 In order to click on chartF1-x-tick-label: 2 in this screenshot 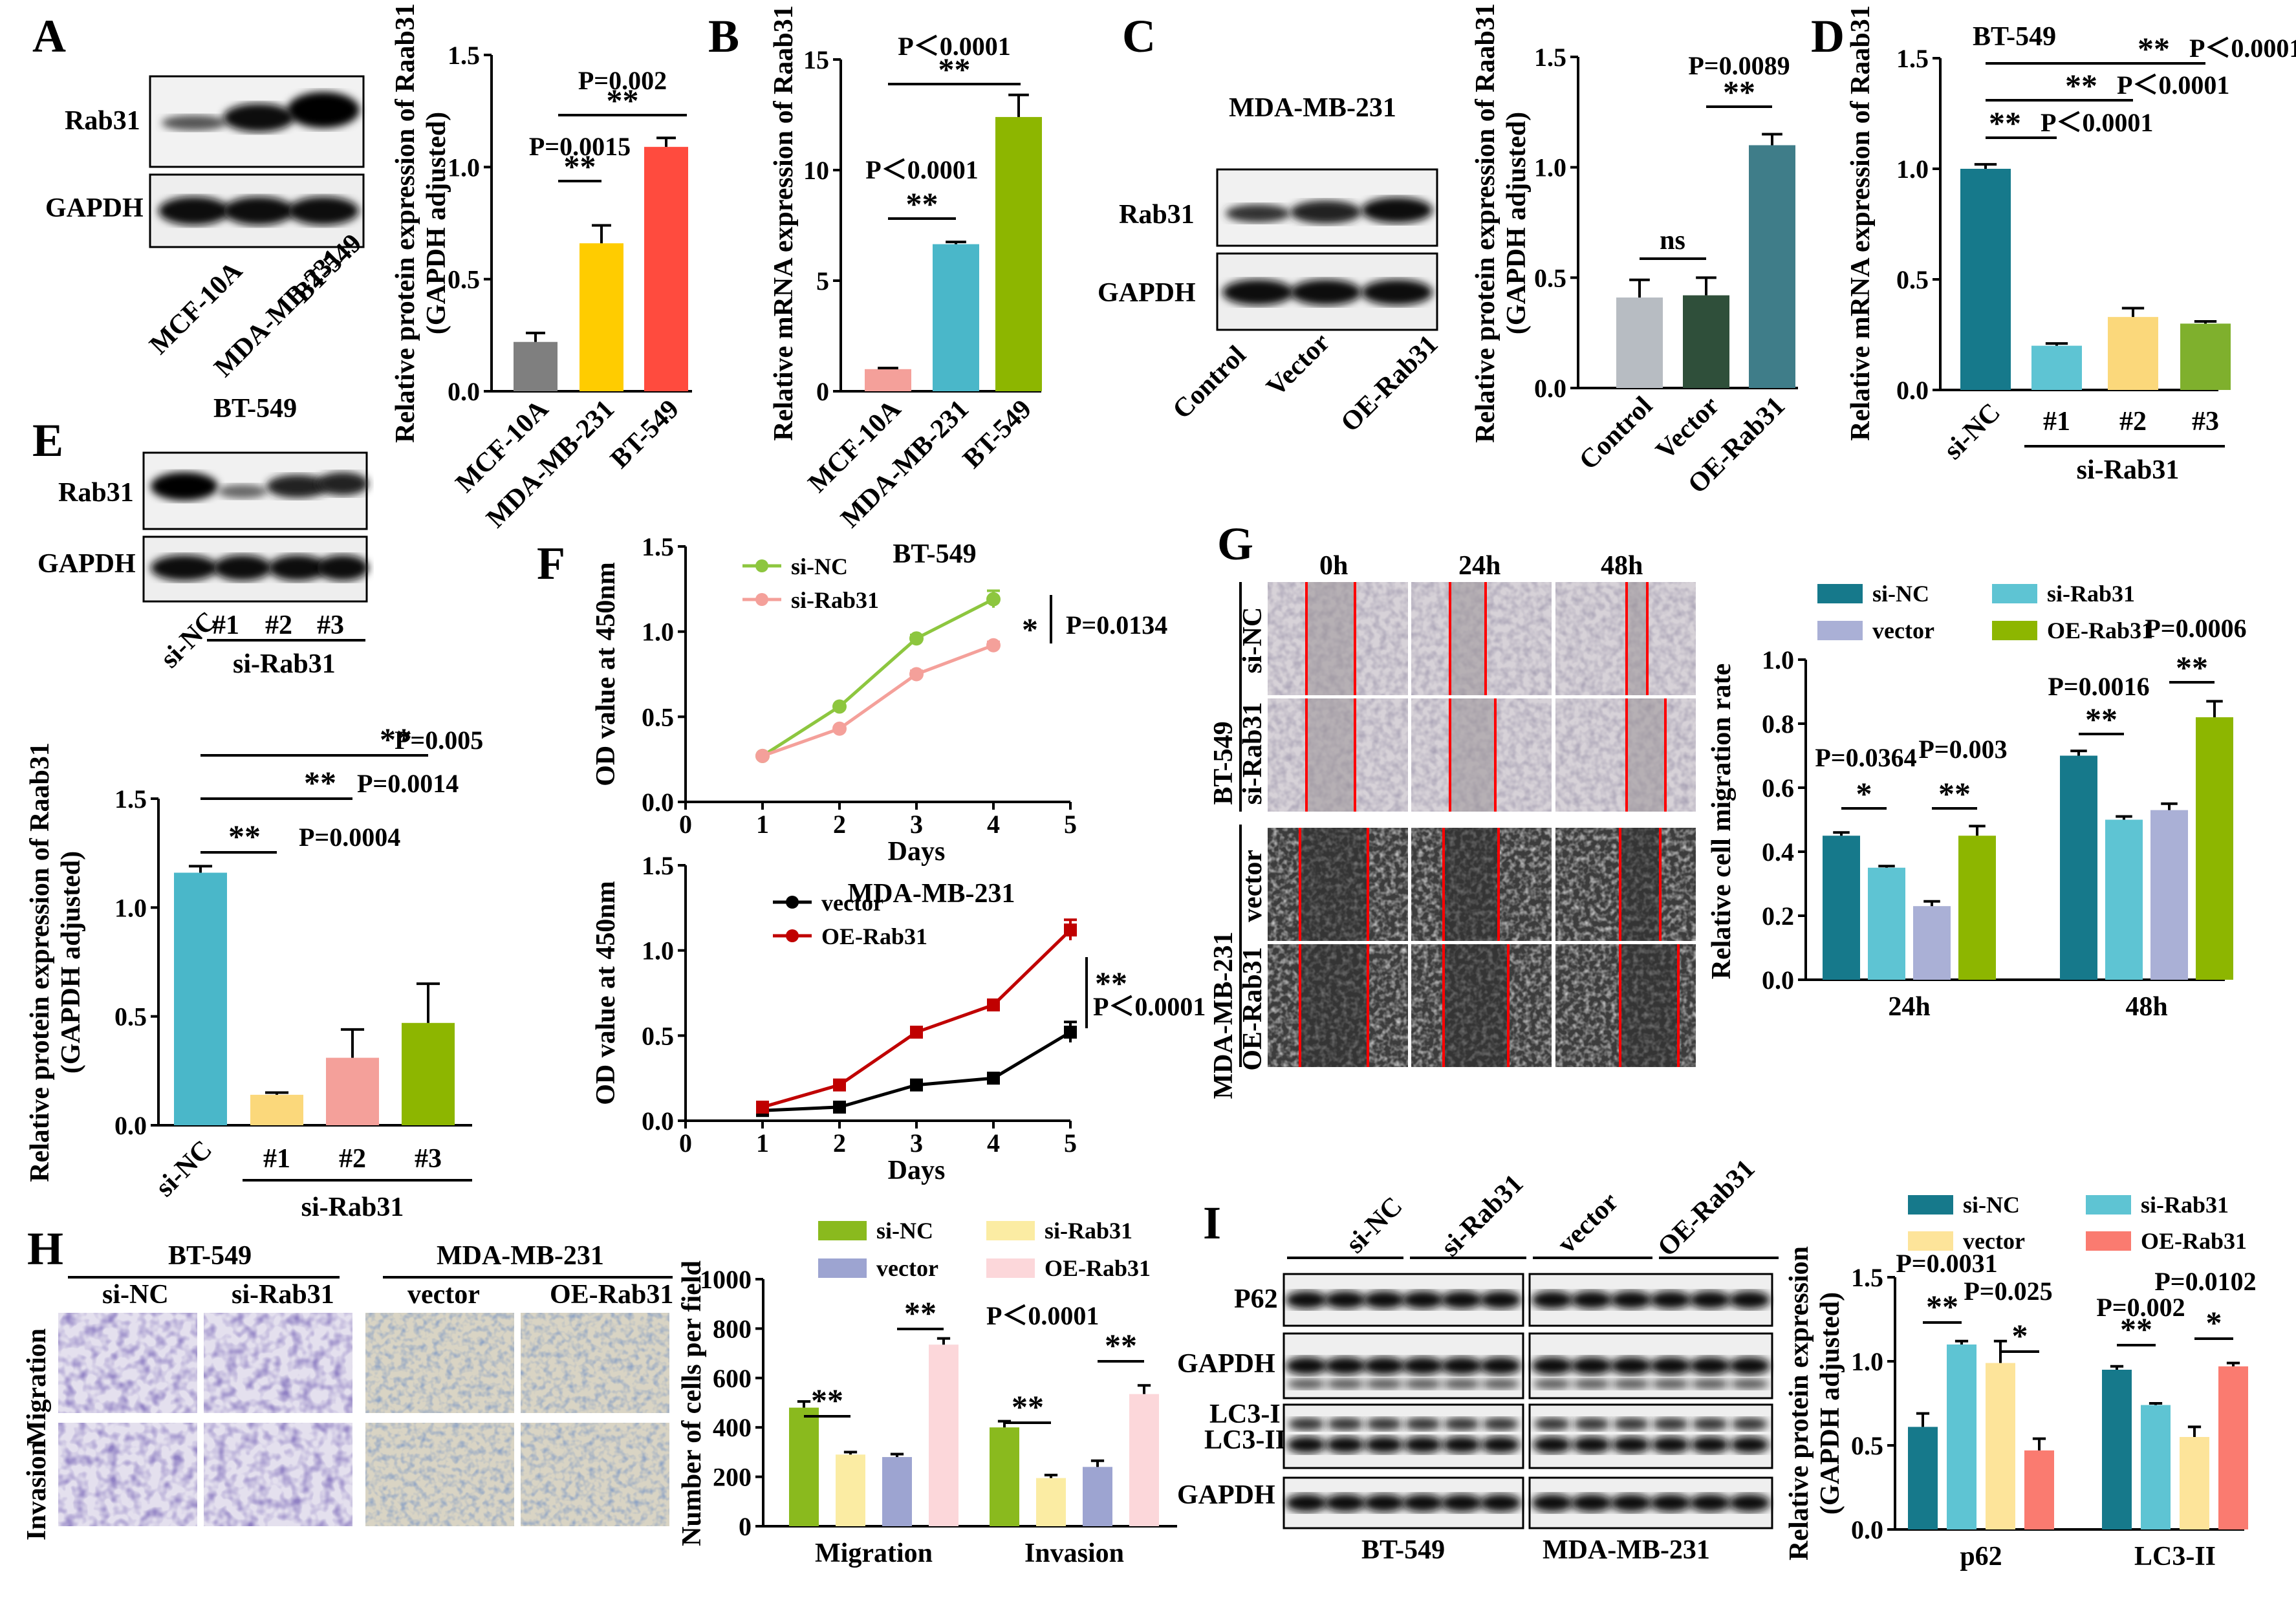, I will do `click(839, 824)`.